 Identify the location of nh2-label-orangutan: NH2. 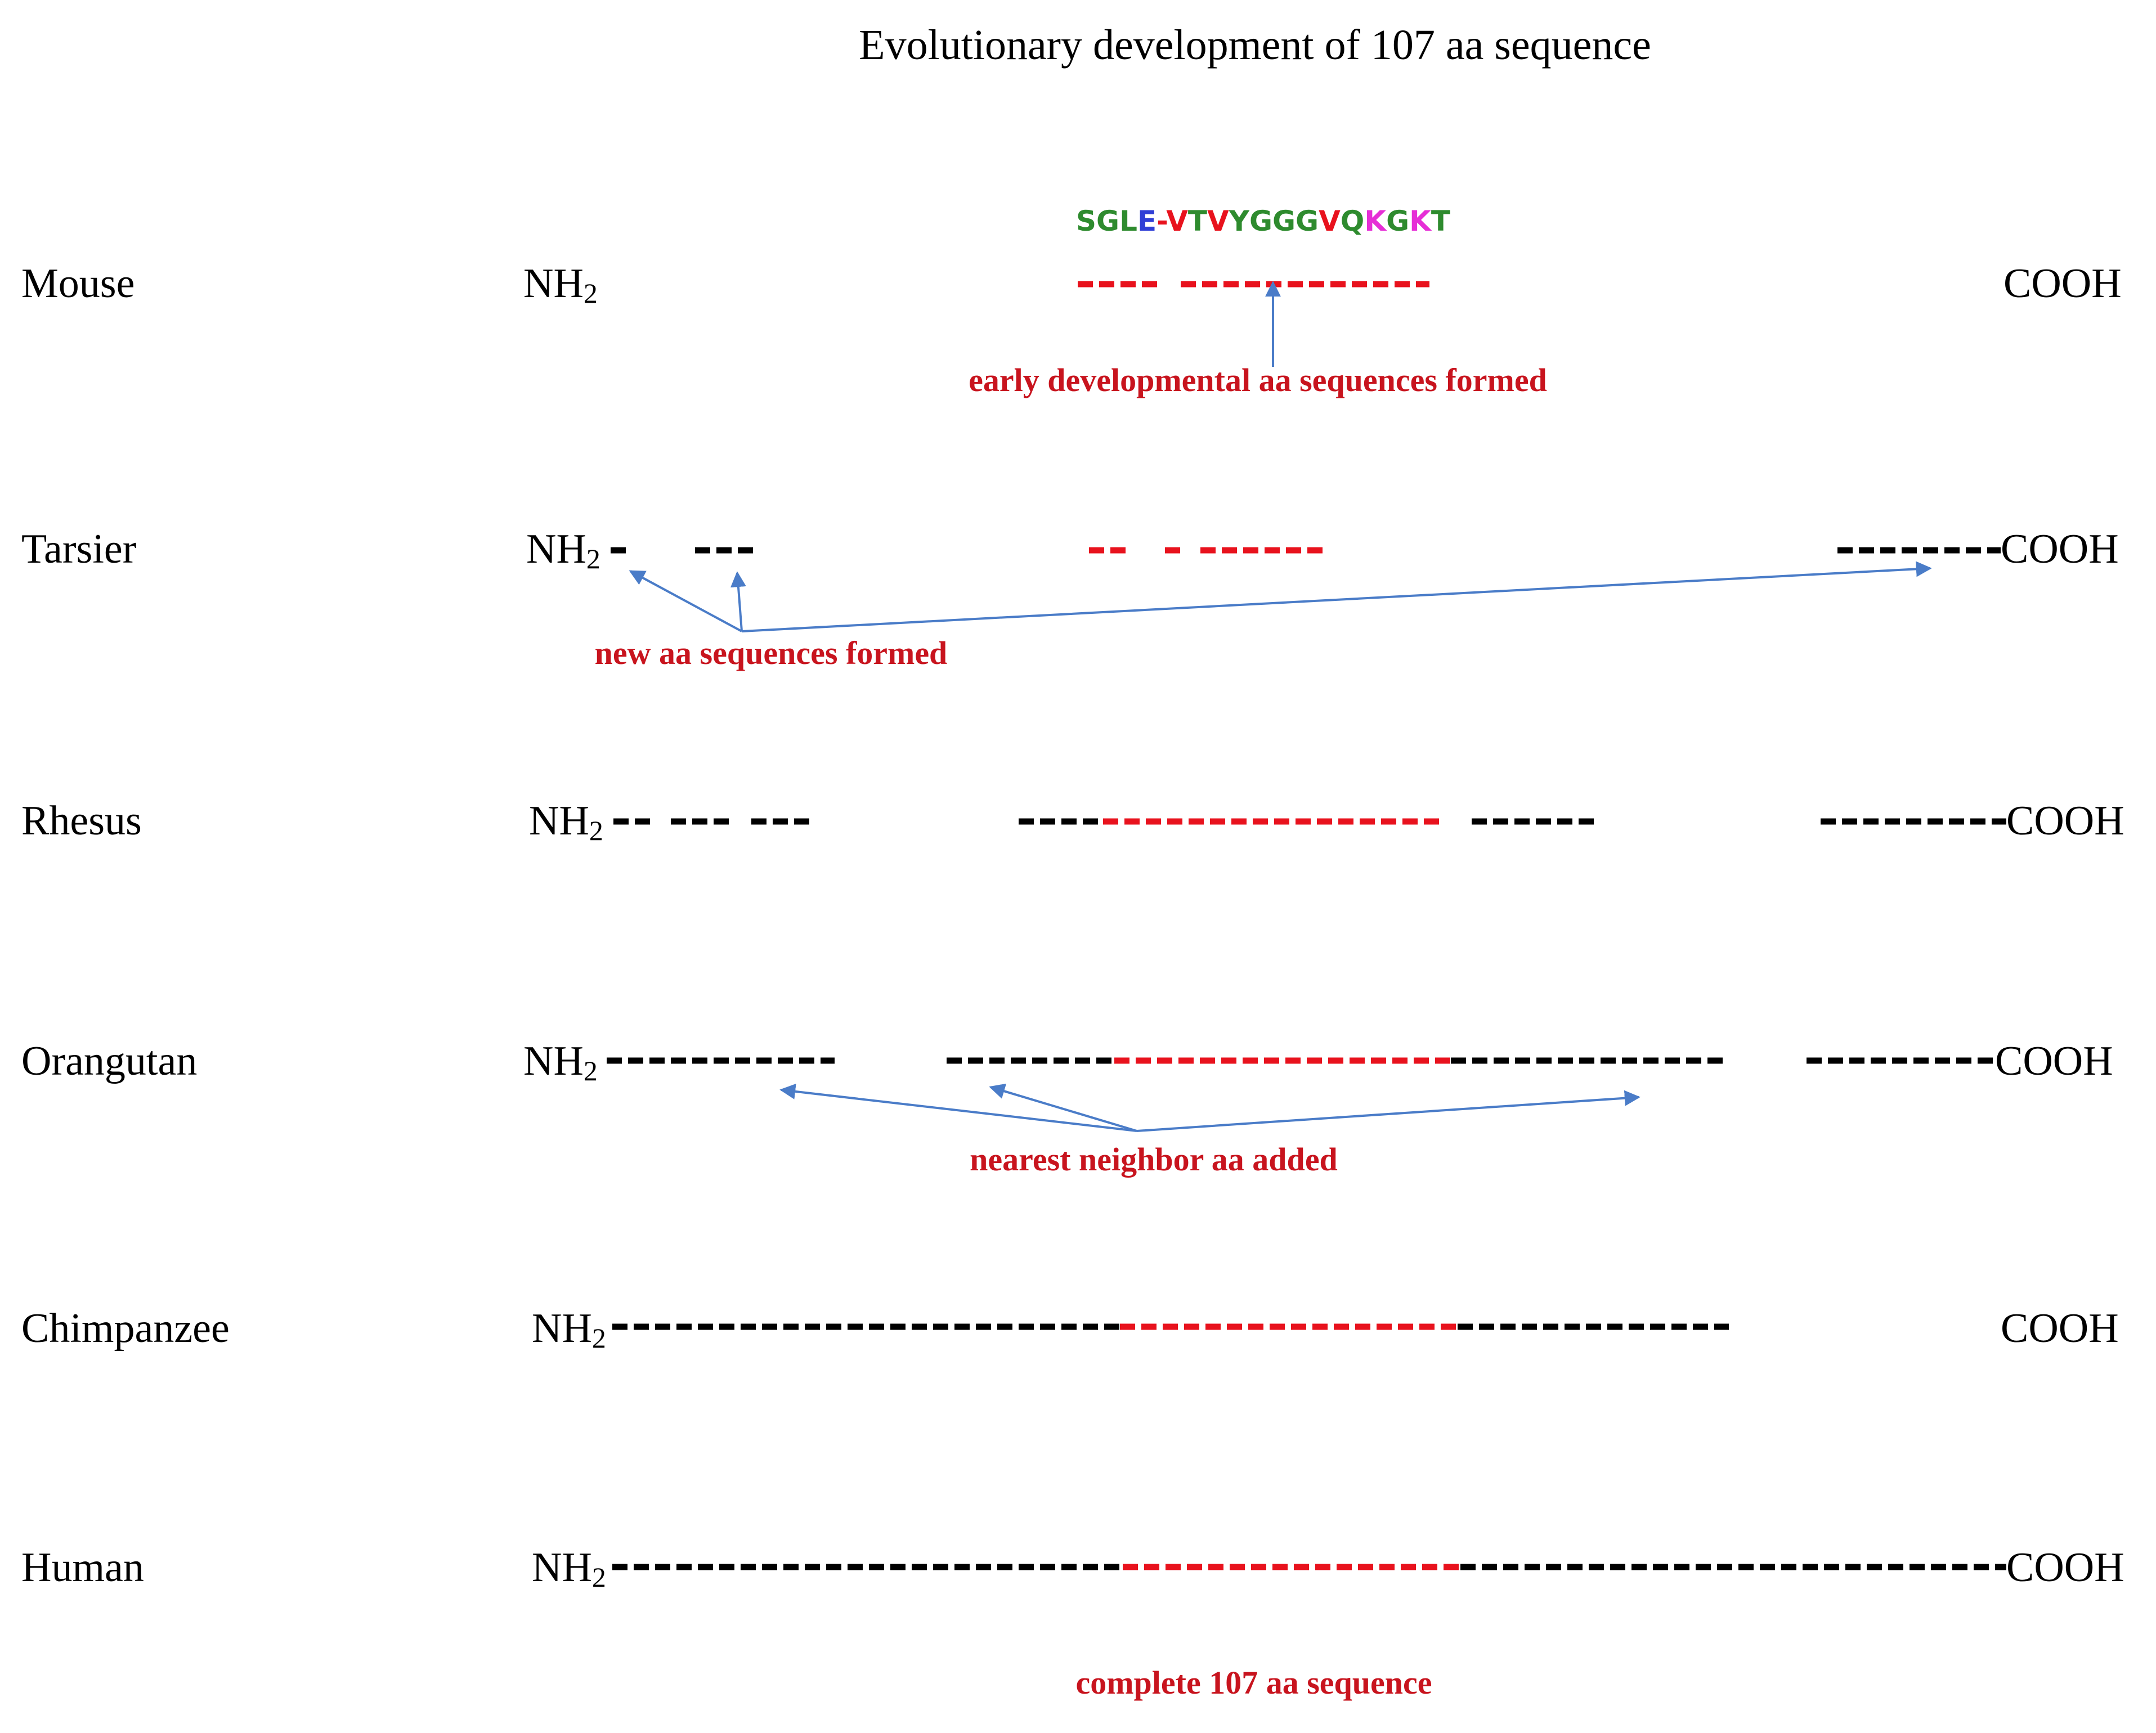
(560, 1062).